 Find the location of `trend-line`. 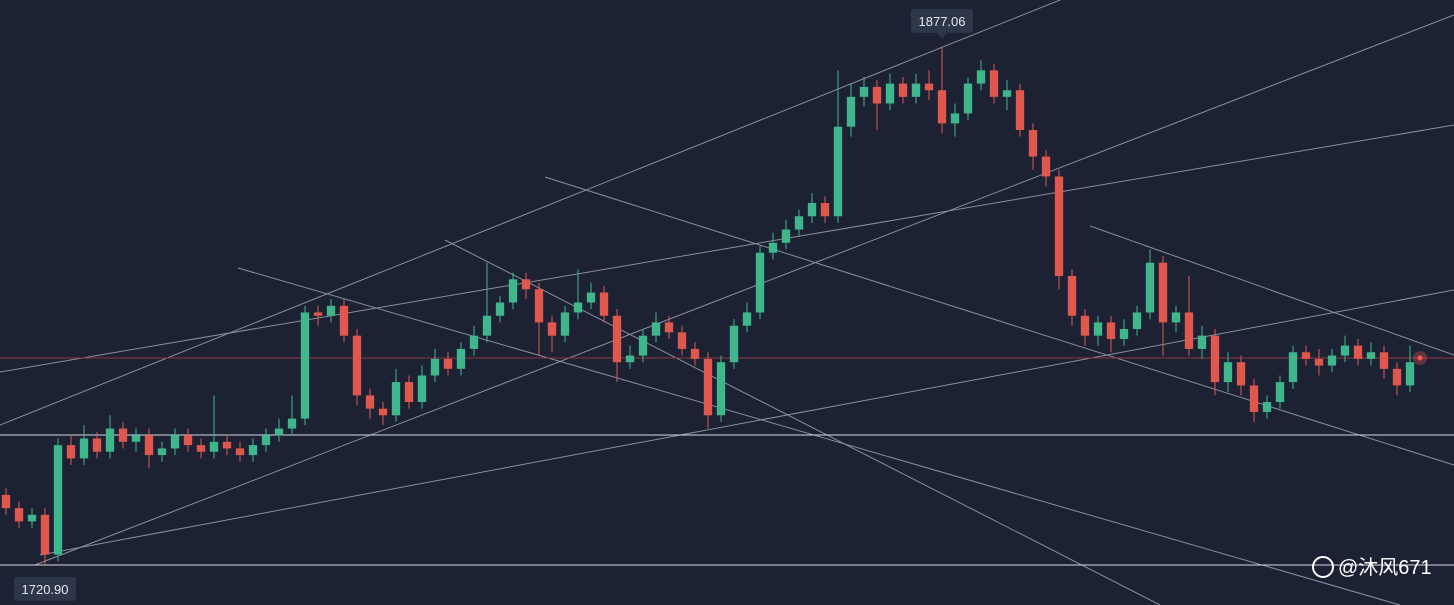

trend-line is located at coordinates (1271, 290).